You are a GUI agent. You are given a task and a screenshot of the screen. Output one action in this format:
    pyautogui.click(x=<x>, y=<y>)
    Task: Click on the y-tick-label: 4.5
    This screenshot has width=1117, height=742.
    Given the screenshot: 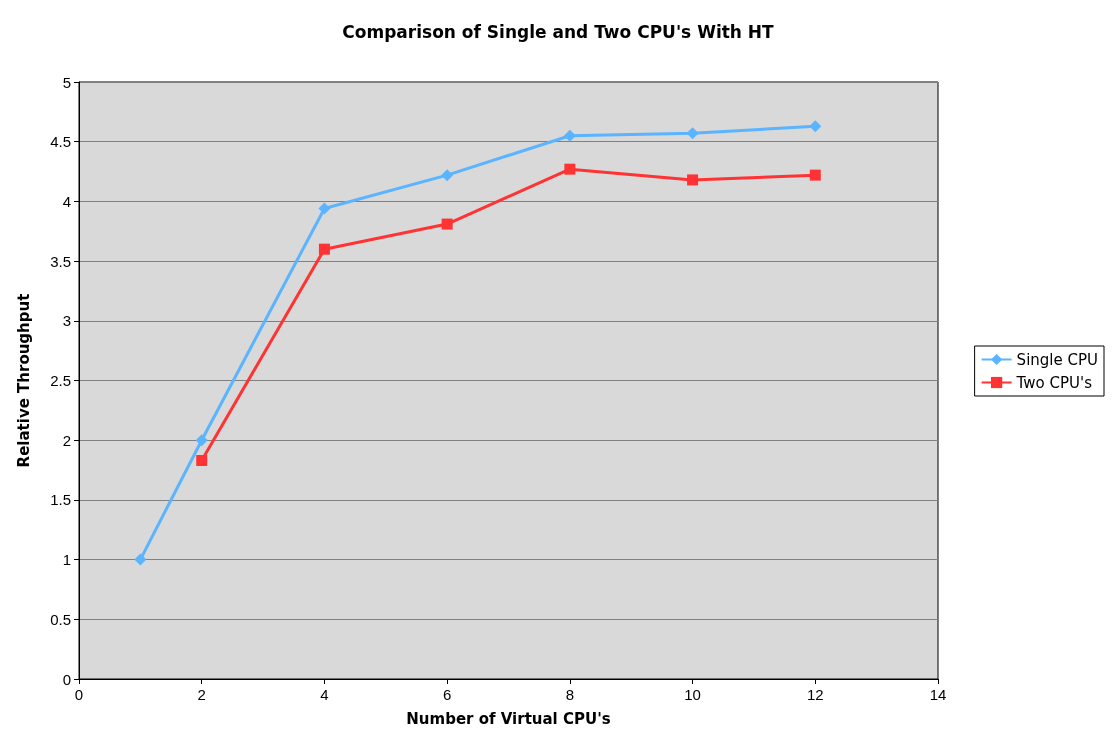 What is the action you would take?
    pyautogui.click(x=60, y=142)
    